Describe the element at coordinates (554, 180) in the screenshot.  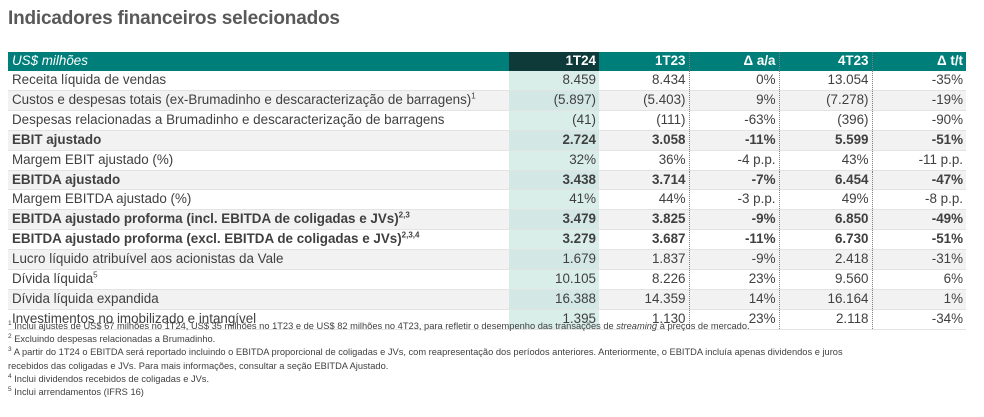
I see `value-1t24: 3.438` at that location.